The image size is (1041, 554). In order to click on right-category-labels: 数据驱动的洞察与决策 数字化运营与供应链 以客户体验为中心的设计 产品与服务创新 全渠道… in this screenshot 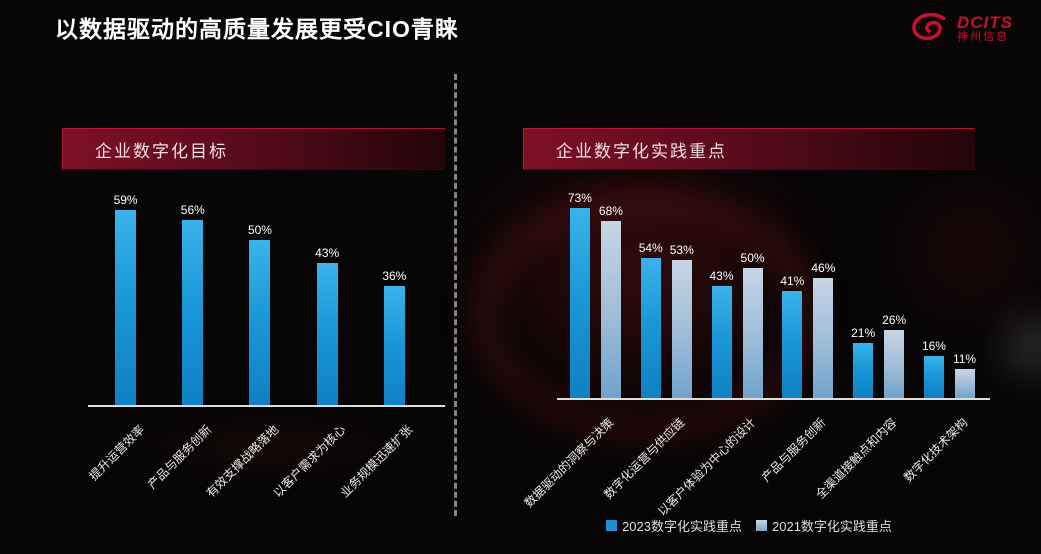, I will do `click(753, 462)`.